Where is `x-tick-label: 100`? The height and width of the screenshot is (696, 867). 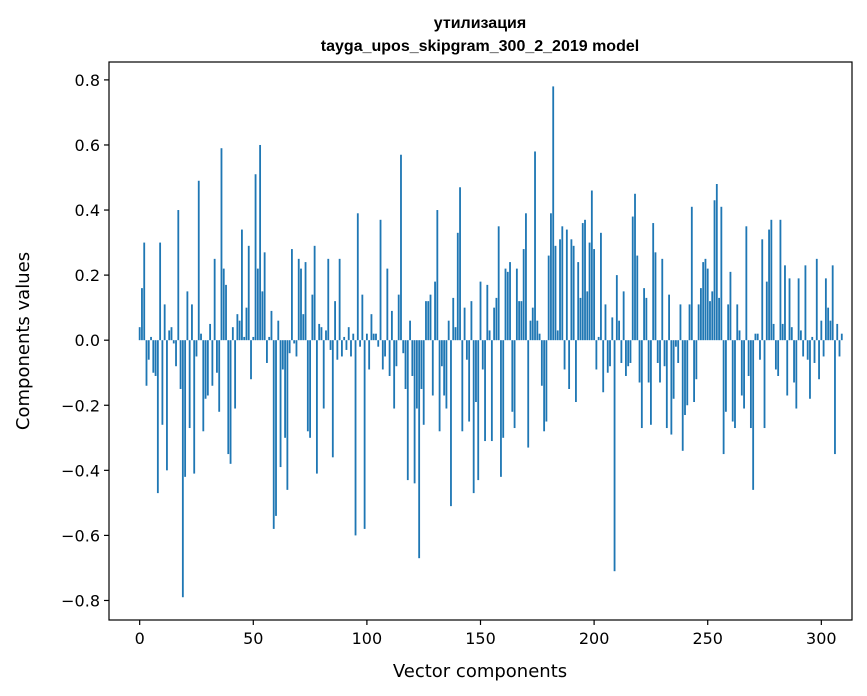 x-tick-label: 100 is located at coordinates (367, 638).